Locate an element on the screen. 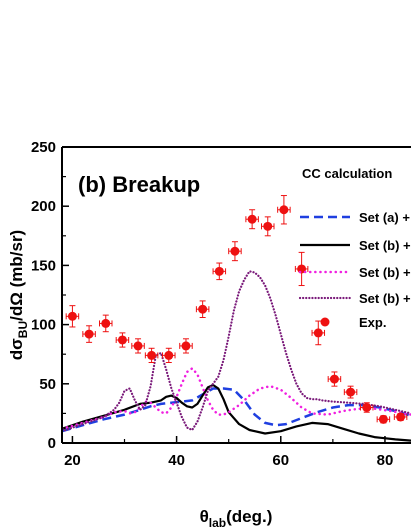 The image size is (411, 532). x-tick-label: 60 is located at coordinates (280, 460).